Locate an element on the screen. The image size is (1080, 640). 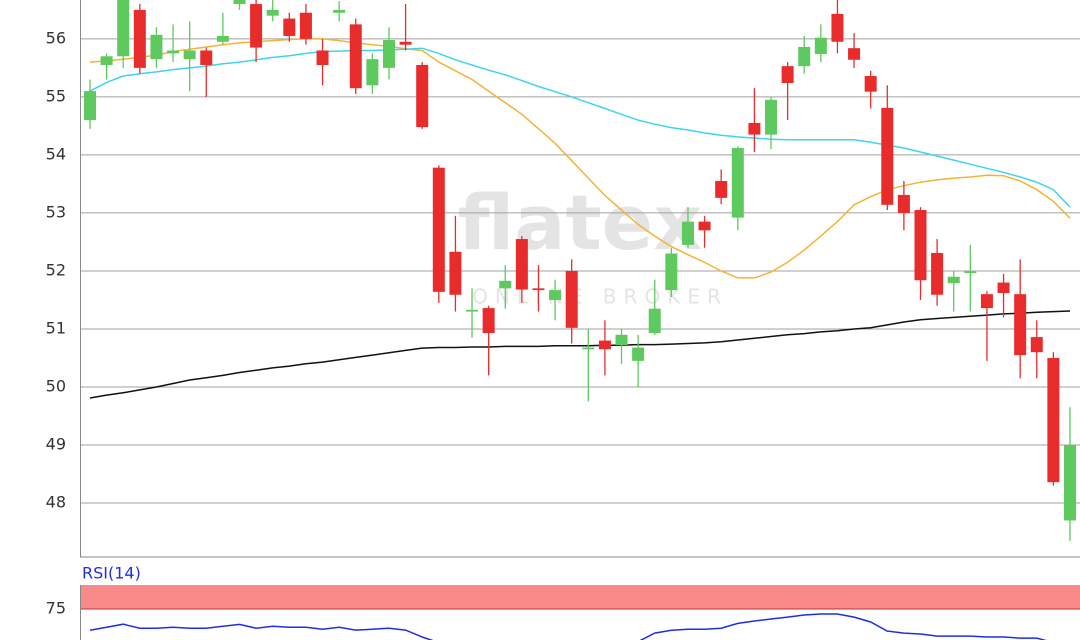
y-tick-label: 52 is located at coordinates (56, 269).